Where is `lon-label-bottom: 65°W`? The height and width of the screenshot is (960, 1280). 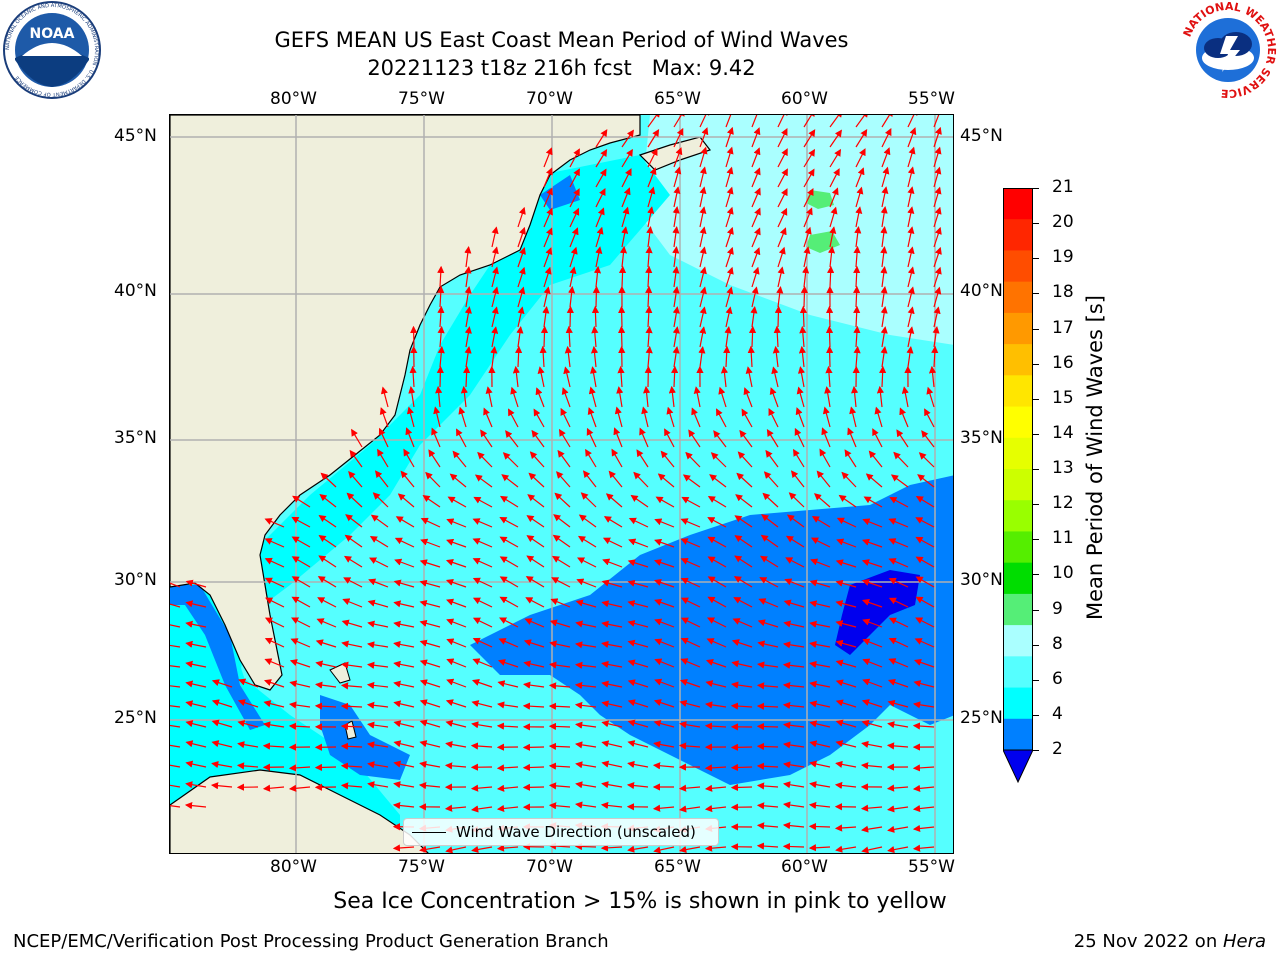
lon-label-bottom: 65°W is located at coordinates (677, 867).